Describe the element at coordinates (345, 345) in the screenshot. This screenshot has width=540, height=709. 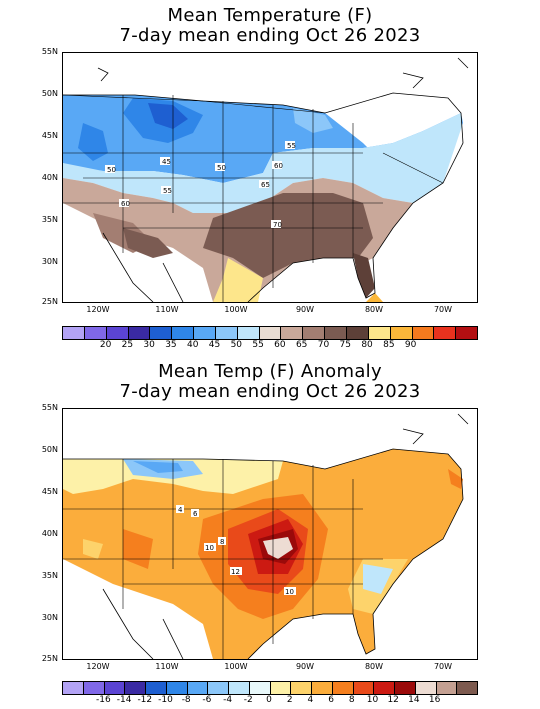
I see `colorbar-label: 75` at that location.